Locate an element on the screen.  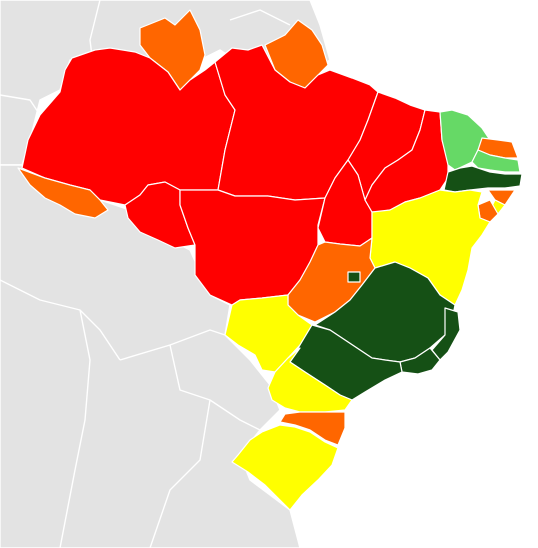
state-parana is located at coordinates (310, 380).